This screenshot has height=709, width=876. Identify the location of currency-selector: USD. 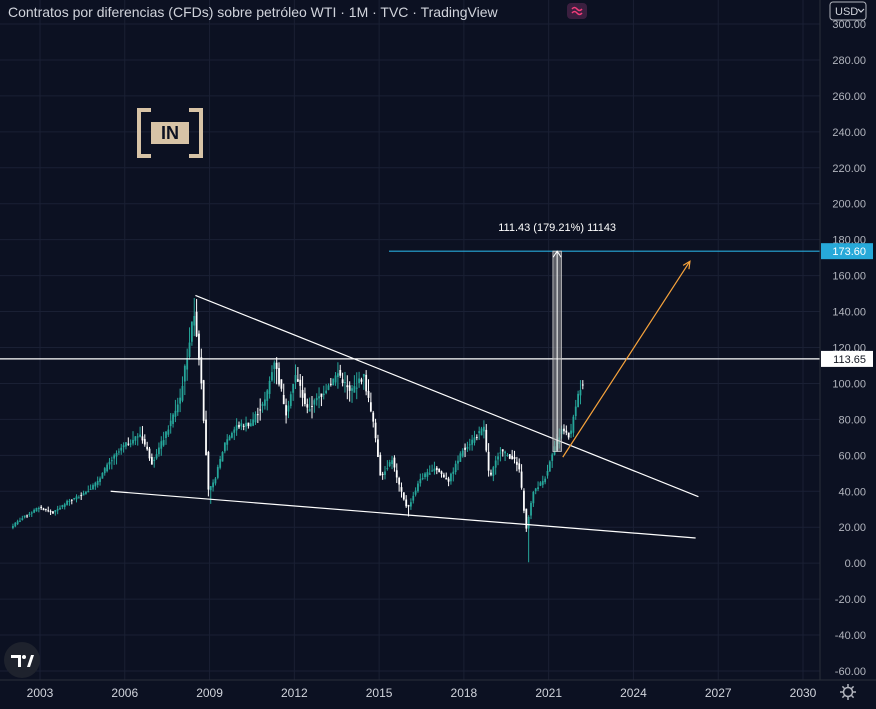
(848, 11).